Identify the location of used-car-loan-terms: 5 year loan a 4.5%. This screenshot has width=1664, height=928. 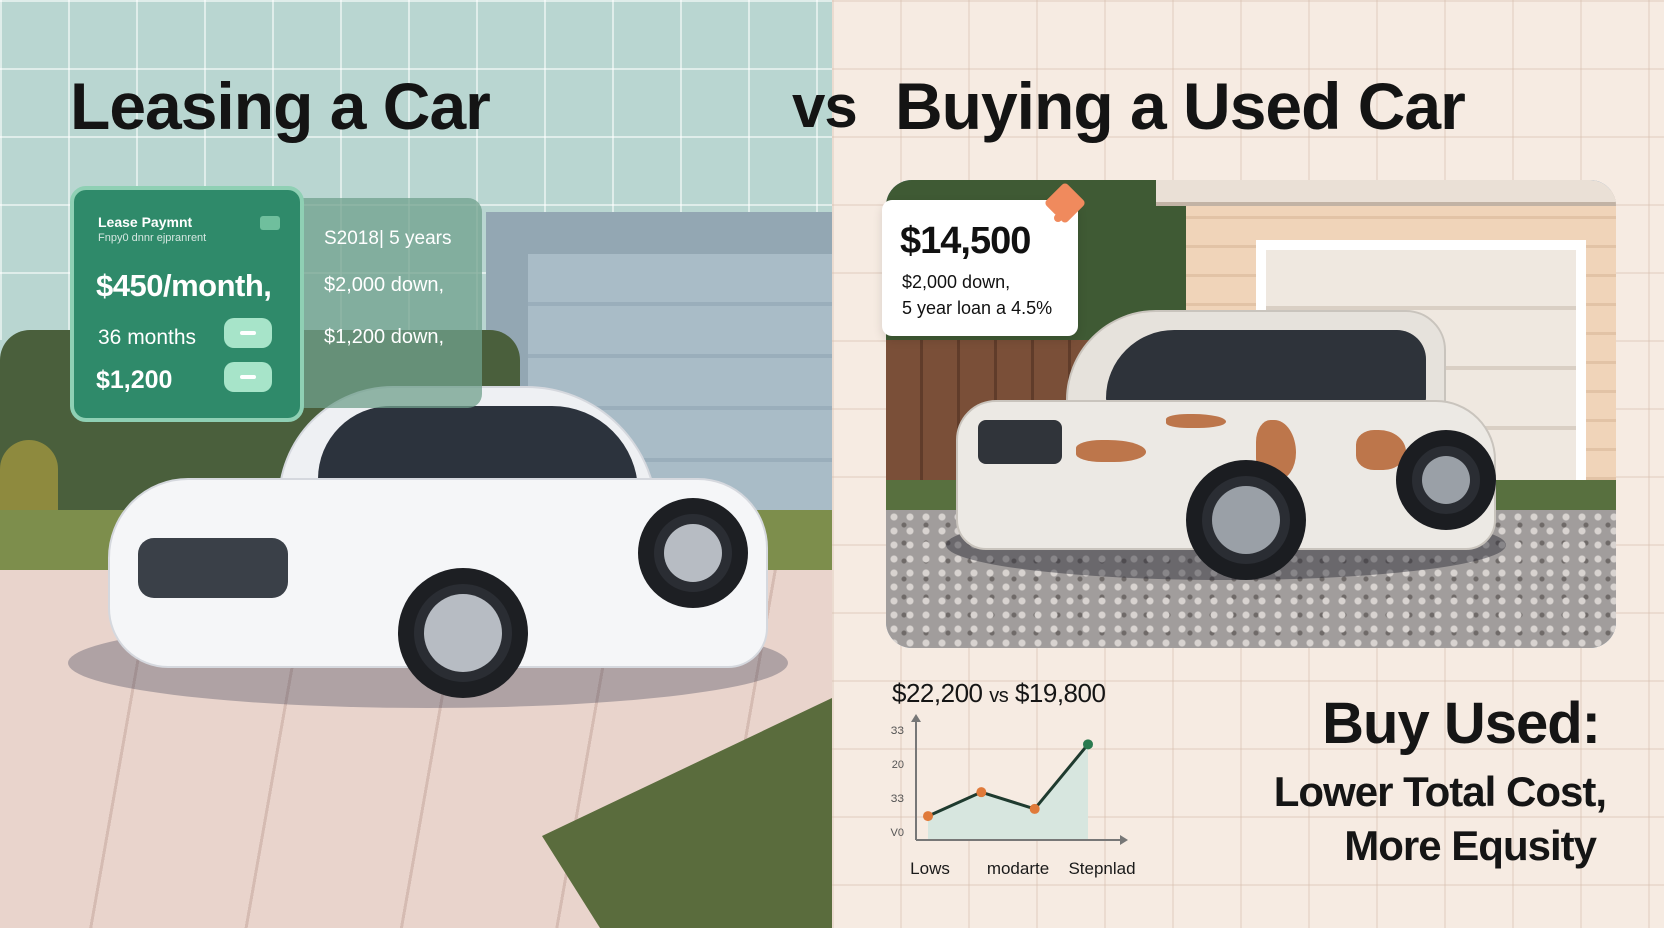
(977, 308).